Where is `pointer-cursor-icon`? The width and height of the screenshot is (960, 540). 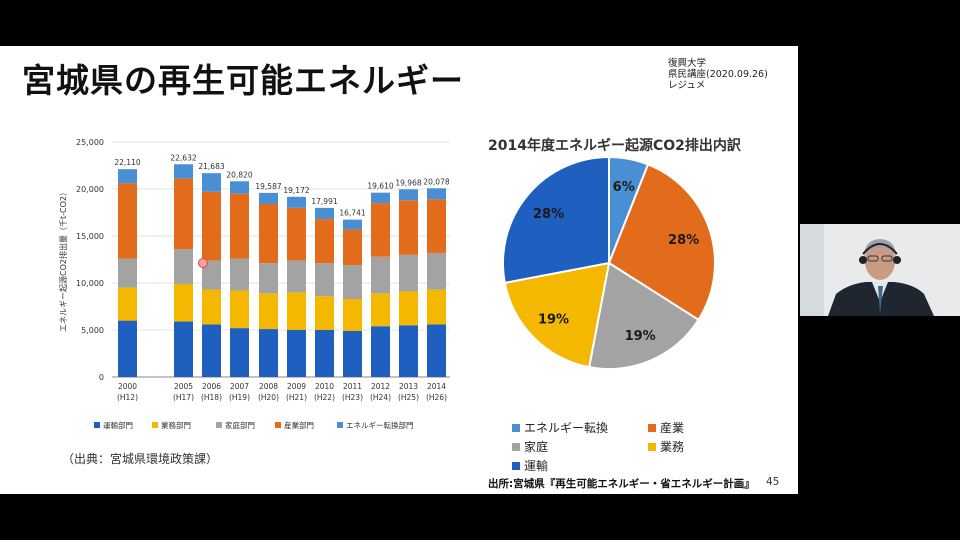 pointer-cursor-icon is located at coordinates (203, 263).